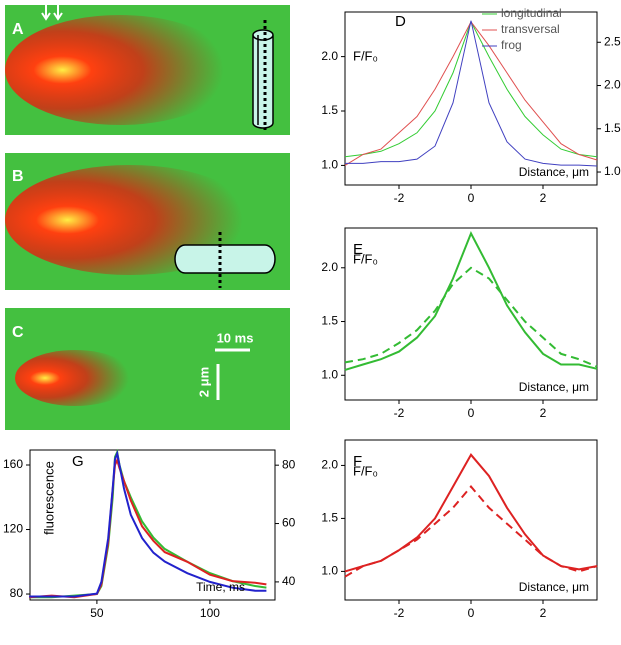  What do you see at coordinates (203, 382) in the screenshot?
I see `space-scale: 2 μm` at bounding box center [203, 382].